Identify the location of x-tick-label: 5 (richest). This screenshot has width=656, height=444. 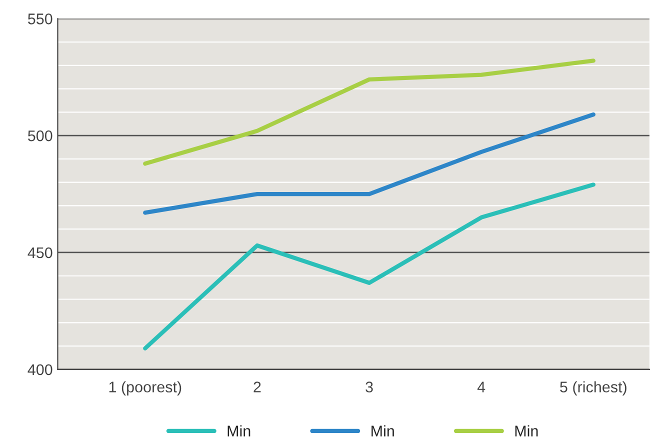
(593, 388).